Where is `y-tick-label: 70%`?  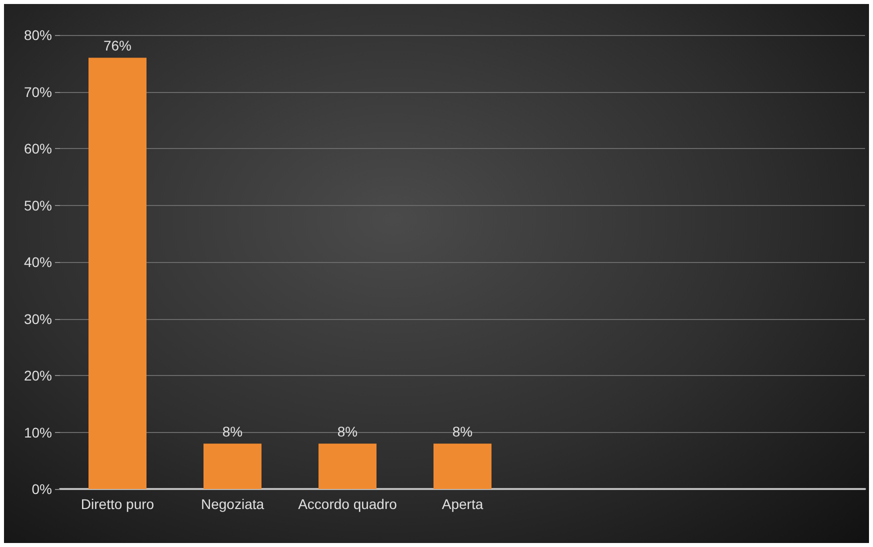 y-tick-label: 70% is located at coordinates (38, 92).